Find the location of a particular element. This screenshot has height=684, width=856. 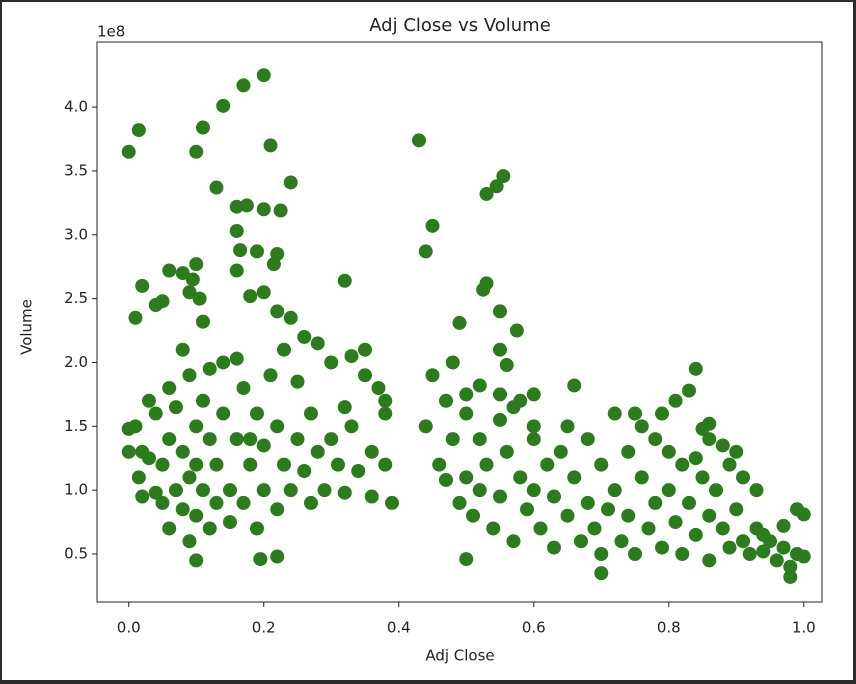

y-tick-label: 3.0 is located at coordinates (76, 234).